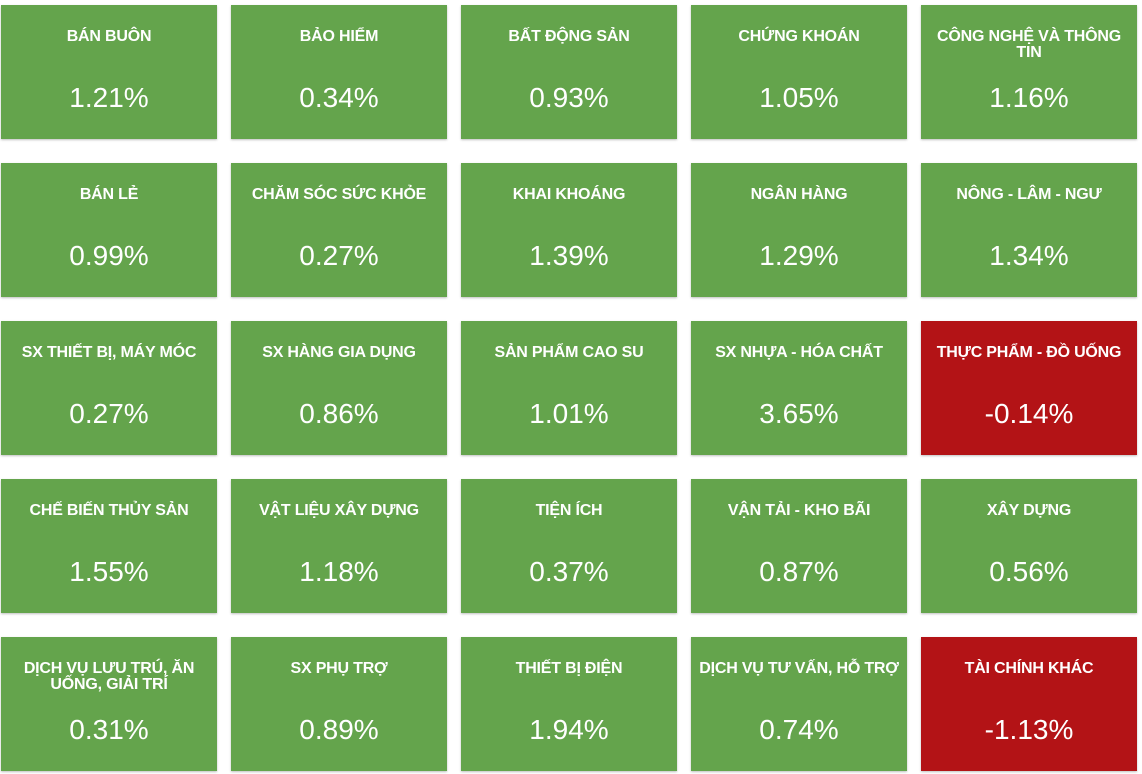 The height and width of the screenshot is (774, 1142). Describe the element at coordinates (569, 704) in the screenshot. I see `sector-tile: THIẾT BỊ ĐIỆN 1.94%` at that location.